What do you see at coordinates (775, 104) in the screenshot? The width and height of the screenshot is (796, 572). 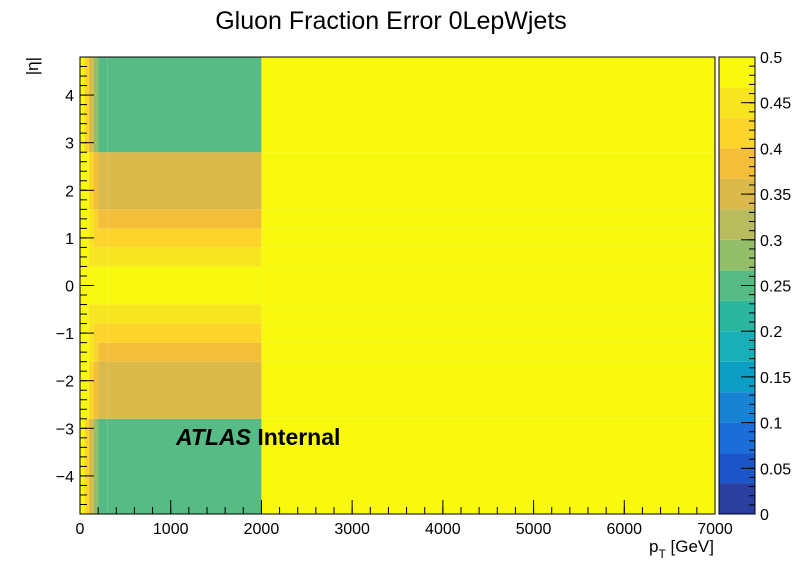 I see `z-tick-label: 0.45` at bounding box center [775, 104].